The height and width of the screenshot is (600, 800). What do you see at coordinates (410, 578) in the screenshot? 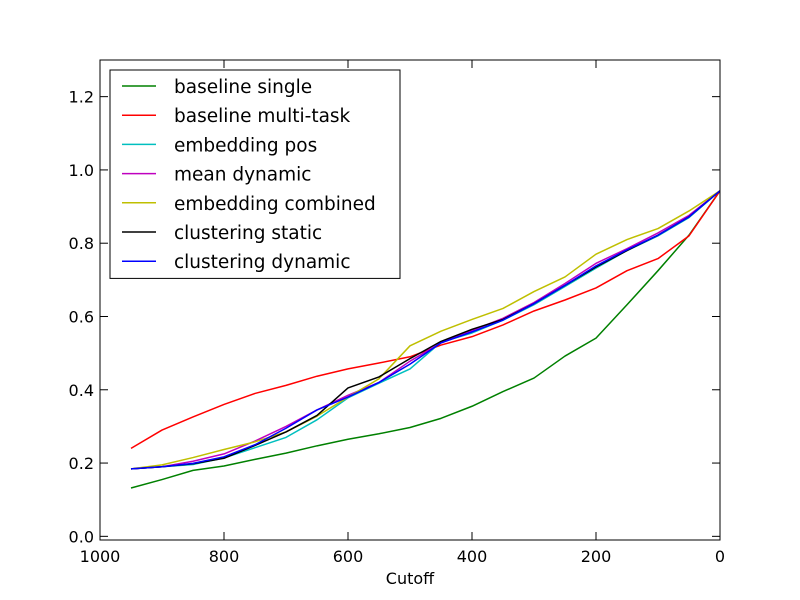
I see `x-axis-label: Cutoff` at bounding box center [410, 578].